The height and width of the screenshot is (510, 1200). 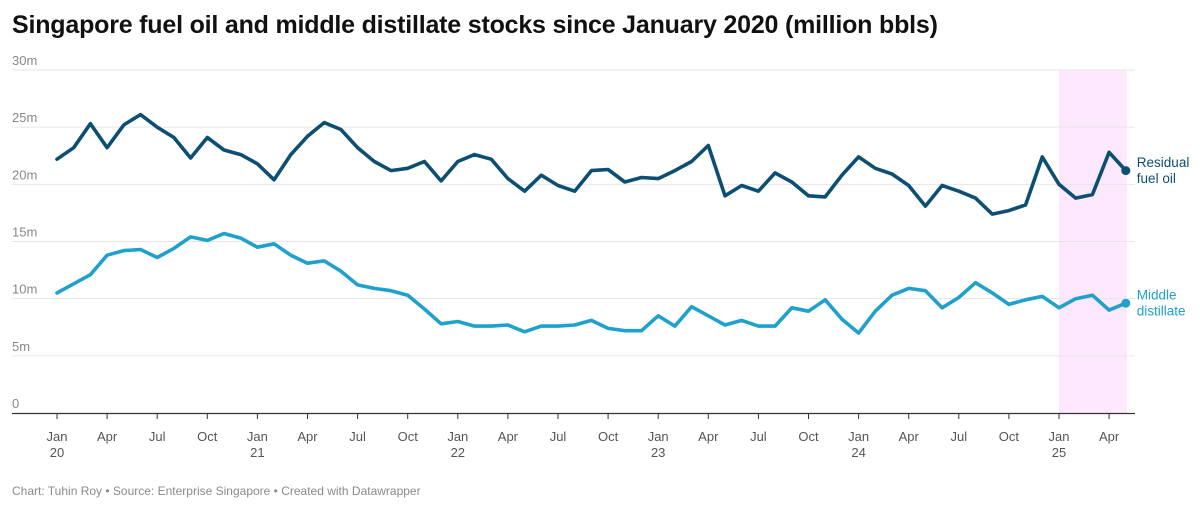 I want to click on series-label: distillate, so click(x=1161, y=311).